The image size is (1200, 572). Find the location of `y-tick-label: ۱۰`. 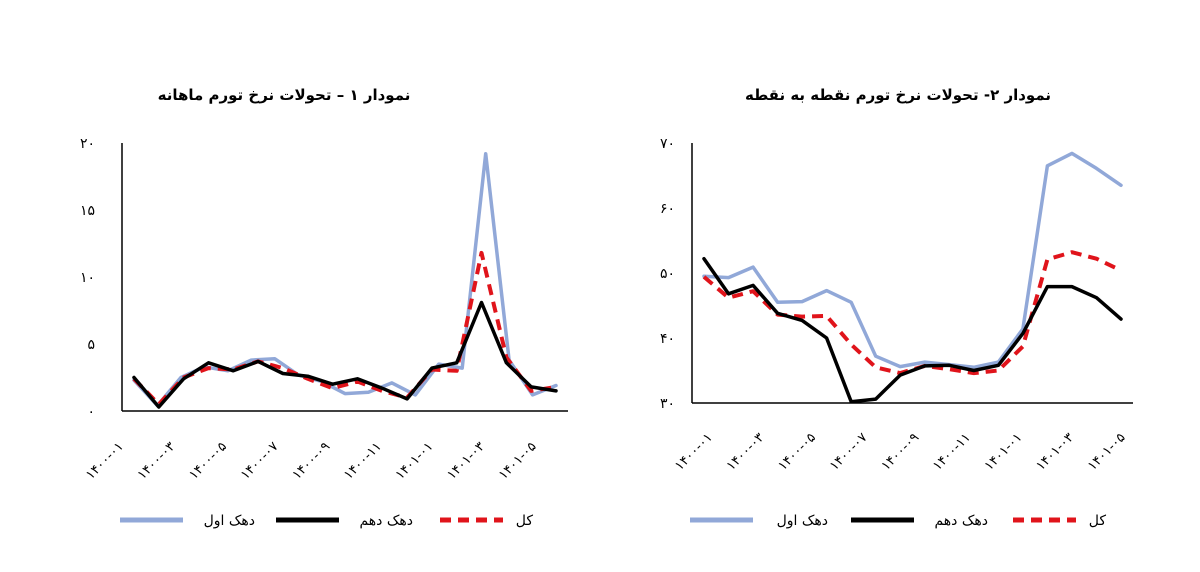

y-tick-label: ۱۰ is located at coordinates (87, 278).